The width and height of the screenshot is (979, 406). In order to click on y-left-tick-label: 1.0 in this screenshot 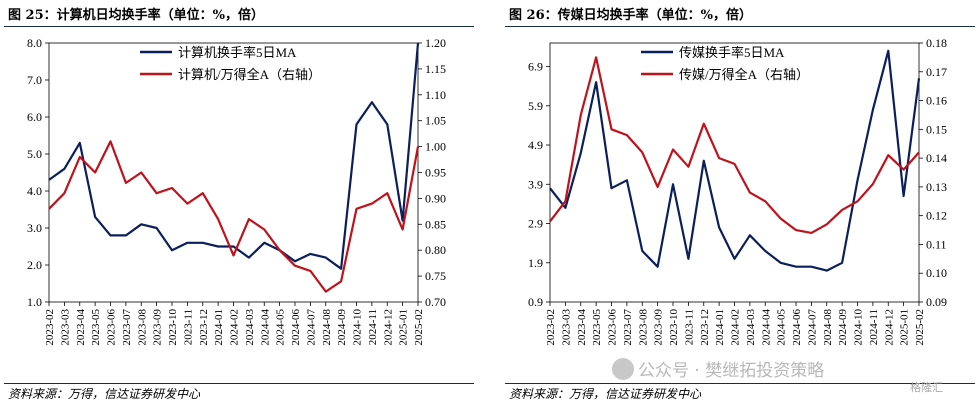, I will do `click(34, 302)`.